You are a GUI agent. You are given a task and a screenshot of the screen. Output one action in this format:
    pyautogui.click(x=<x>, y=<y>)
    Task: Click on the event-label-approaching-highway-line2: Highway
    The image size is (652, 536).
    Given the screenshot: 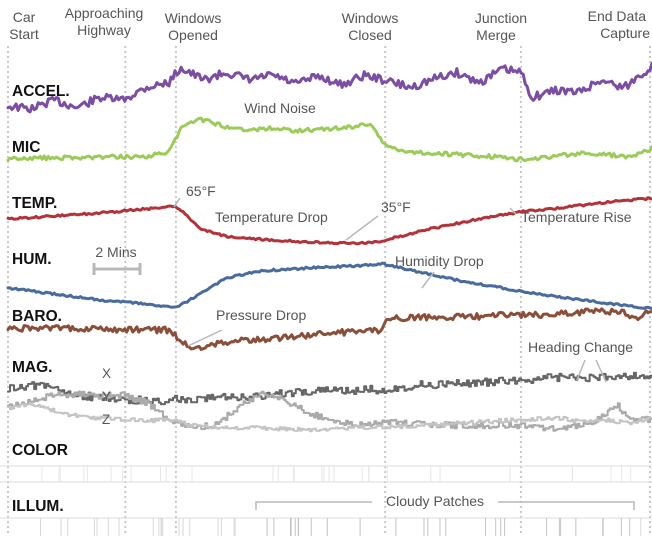 What is the action you would take?
    pyautogui.click(x=104, y=30)
    